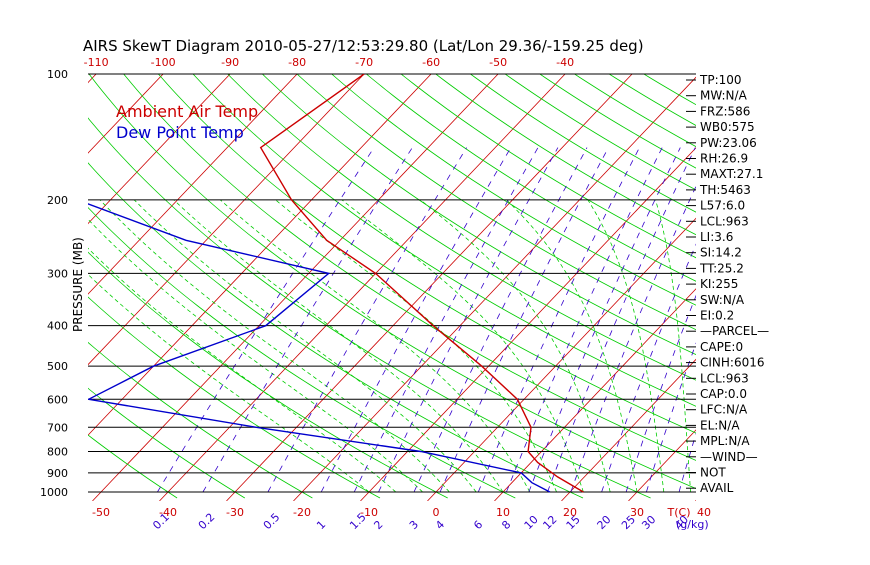 This screenshot has width=870, height=565. I want to click on mixing-ratio-label: 0.5, so click(272, 522).